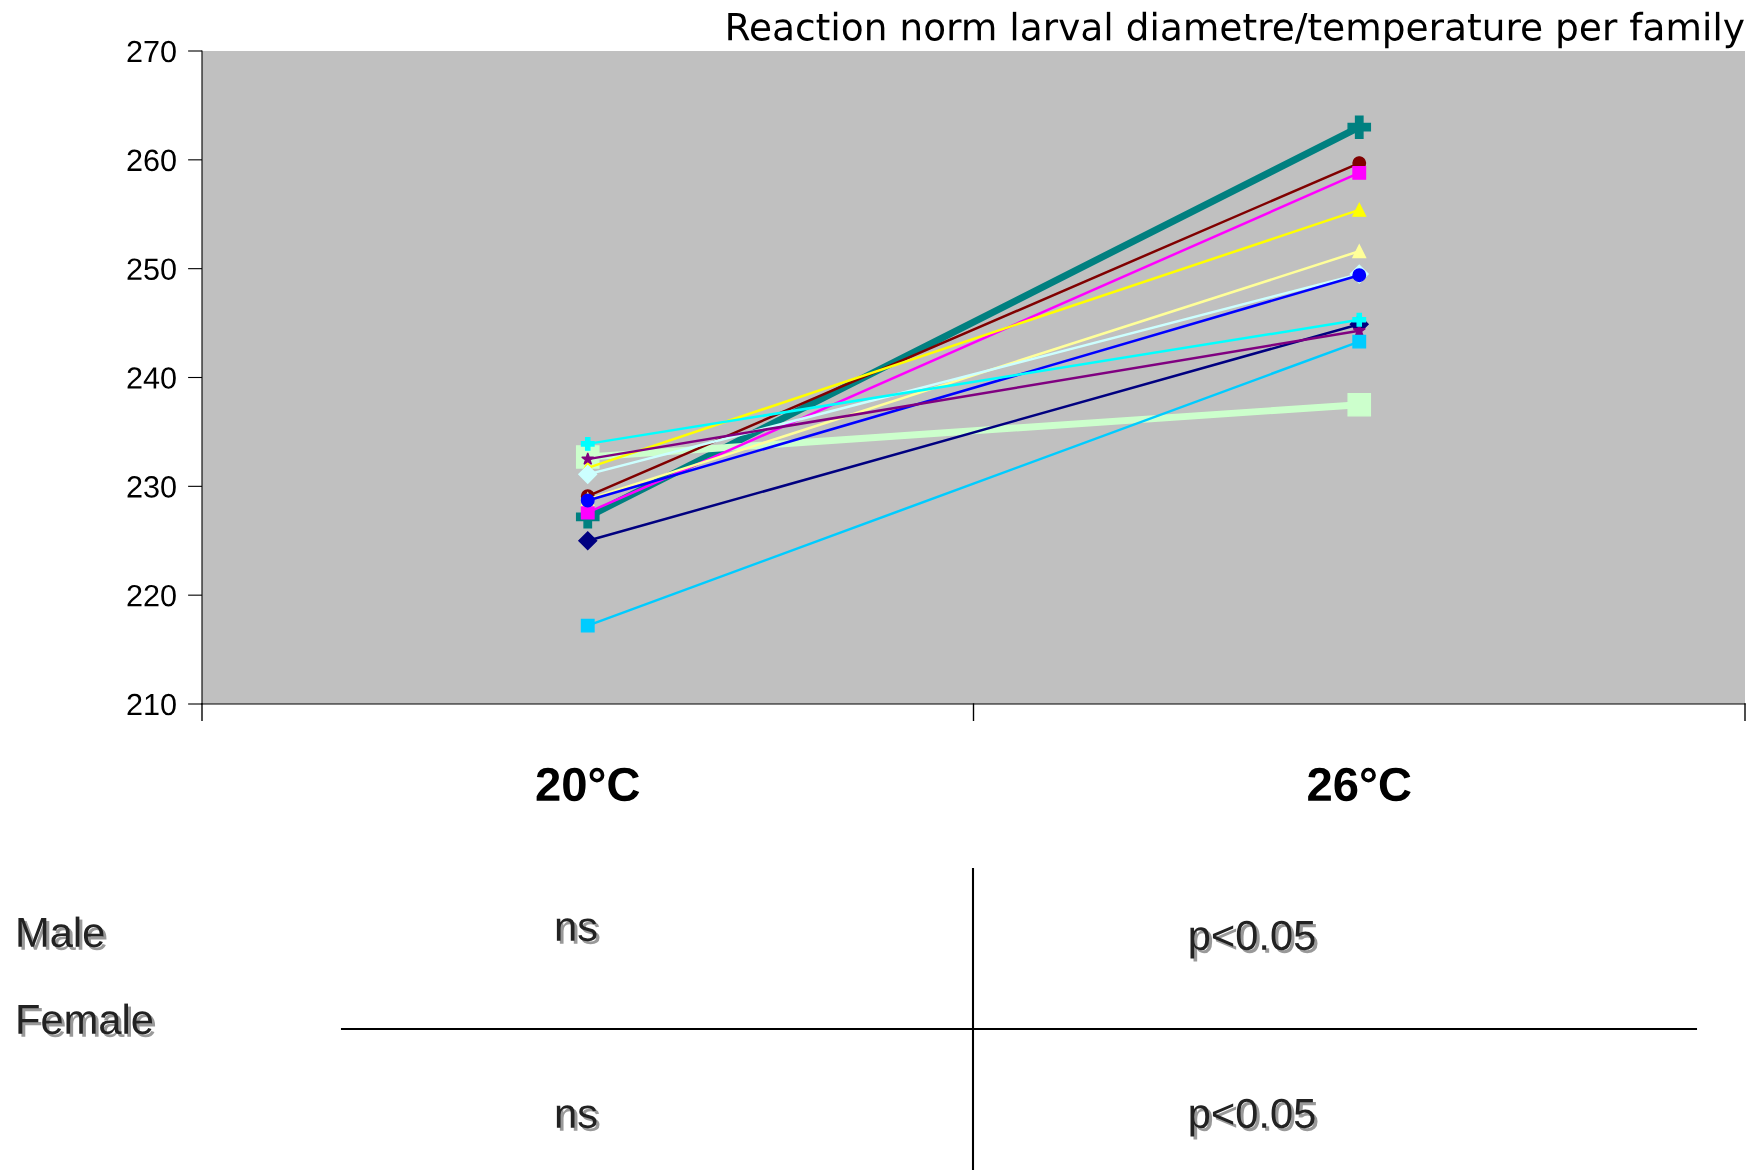  Describe the element at coordinates (151, 487) in the screenshot. I see `y-tick-label: 230` at that location.